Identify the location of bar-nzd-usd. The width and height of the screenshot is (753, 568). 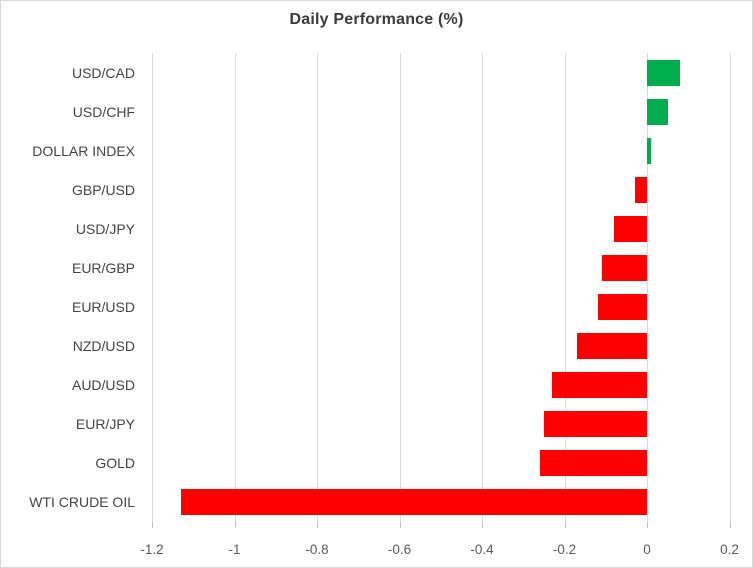
(611, 346).